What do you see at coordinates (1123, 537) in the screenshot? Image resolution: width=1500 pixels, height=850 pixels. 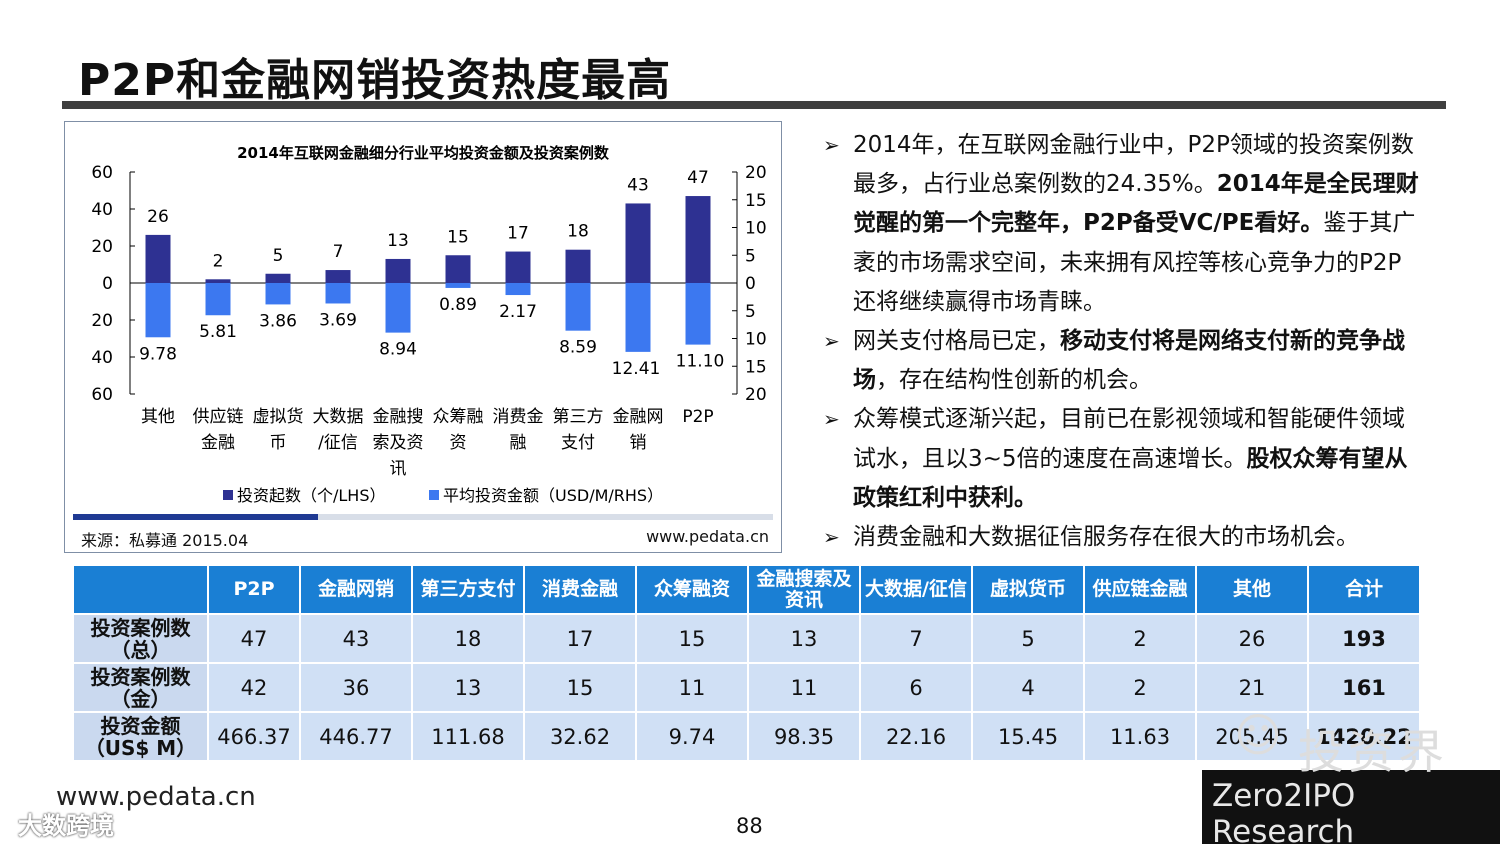 I see `bullet-item: 消费金融和大数据征信服务存在很大的市场机会。` at bounding box center [1123, 537].